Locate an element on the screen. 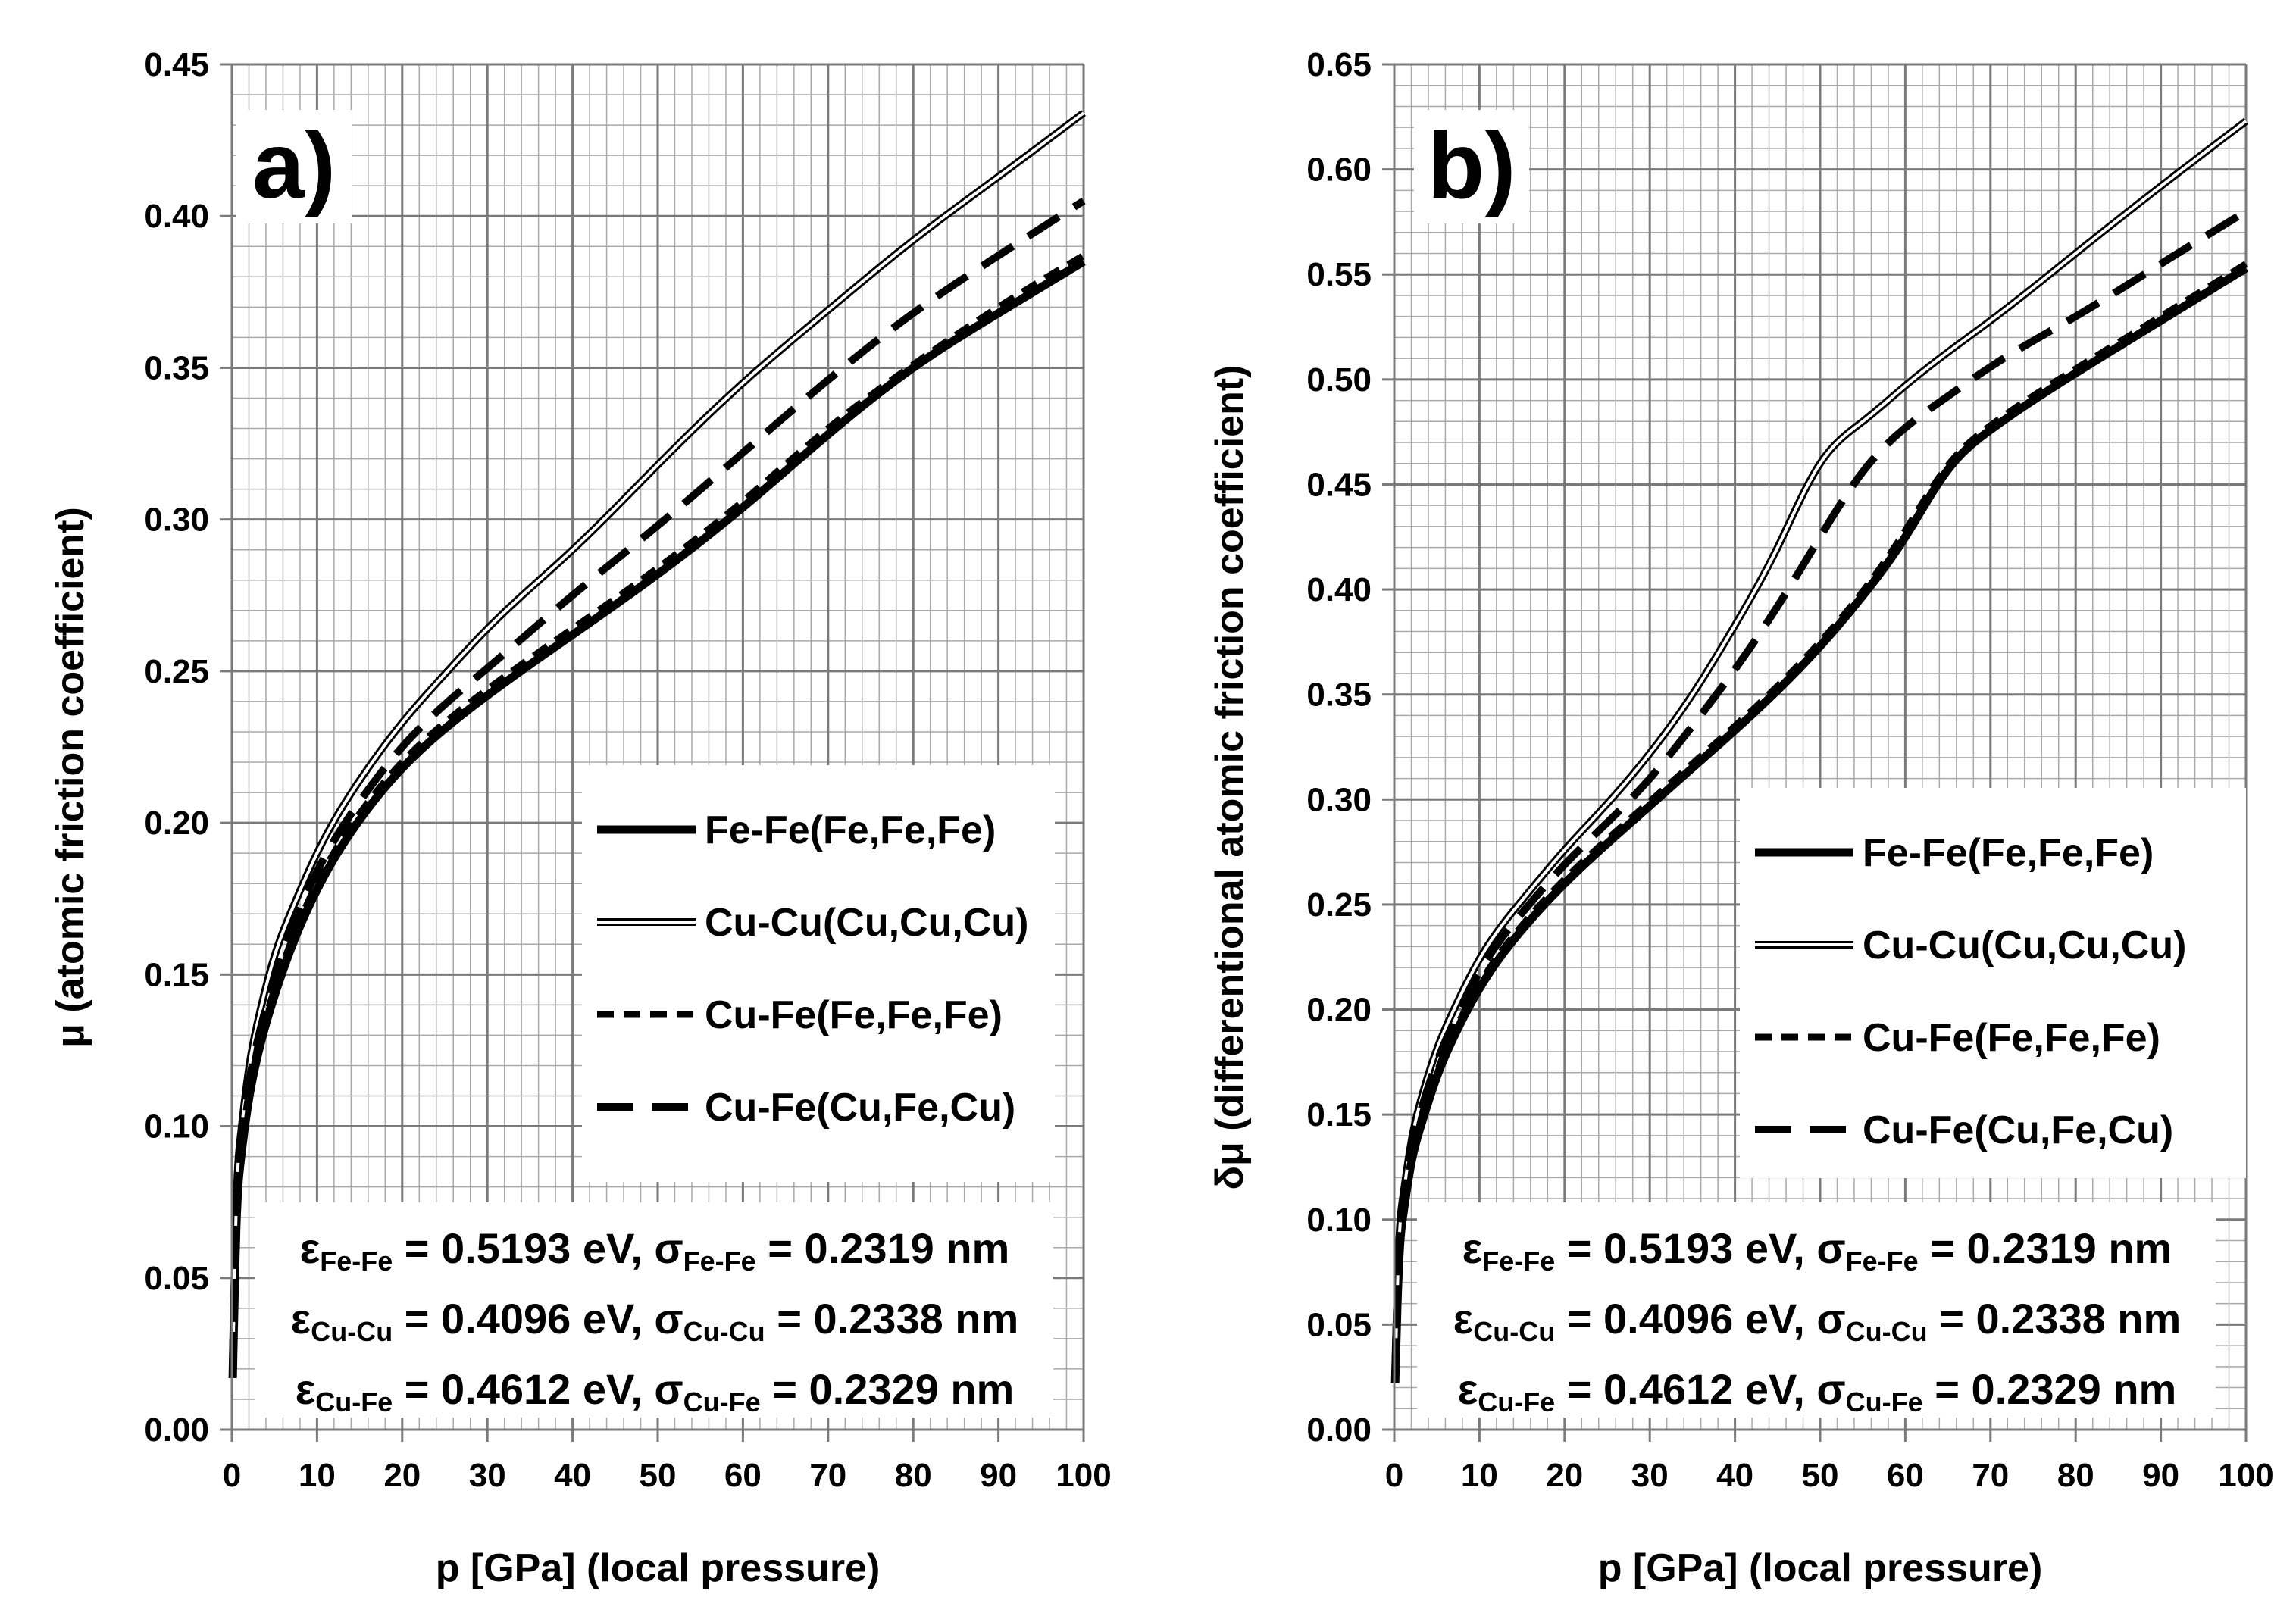 This screenshot has height=1616, width=2296. legend-box is located at coordinates (819, 973).